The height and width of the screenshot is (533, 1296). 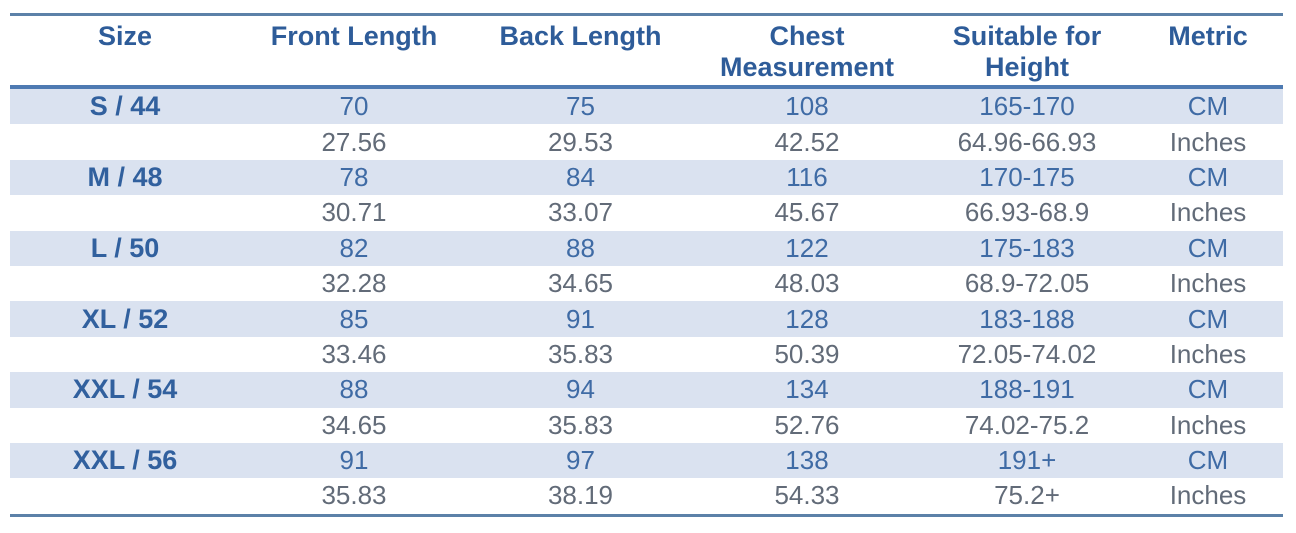 I want to click on cell-chest-measurement: 108, so click(x=807, y=106).